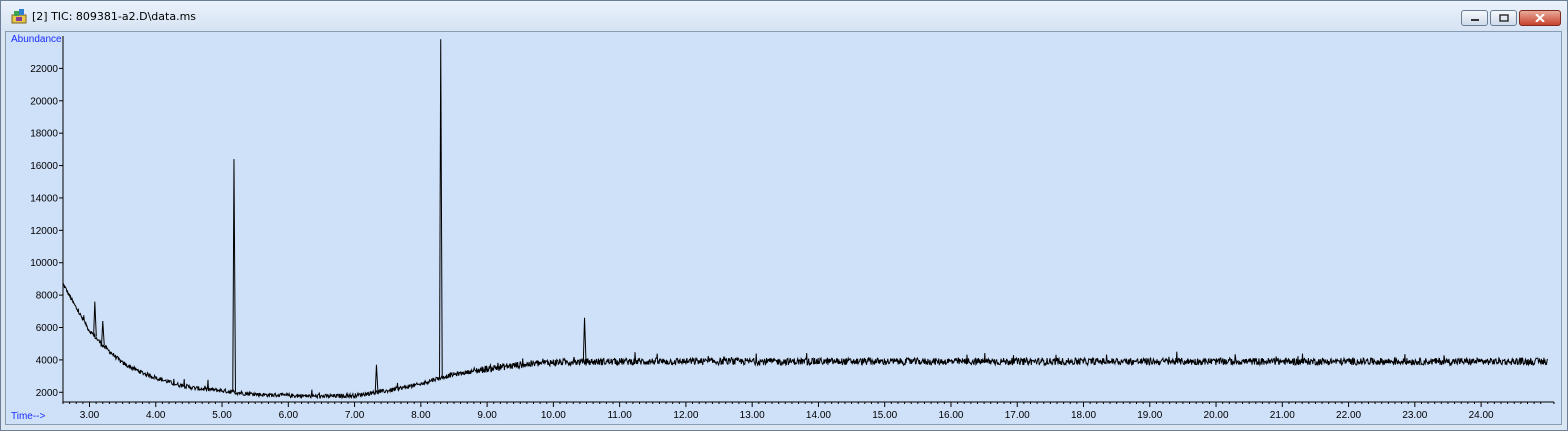  What do you see at coordinates (47, 360) in the screenshot?
I see `y-tick-label: 4000` at bounding box center [47, 360].